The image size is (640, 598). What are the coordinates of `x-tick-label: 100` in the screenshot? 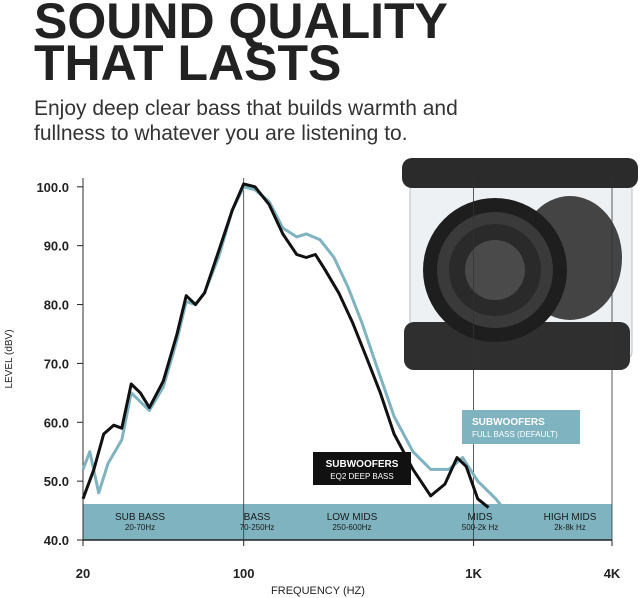 It's located at (244, 573).